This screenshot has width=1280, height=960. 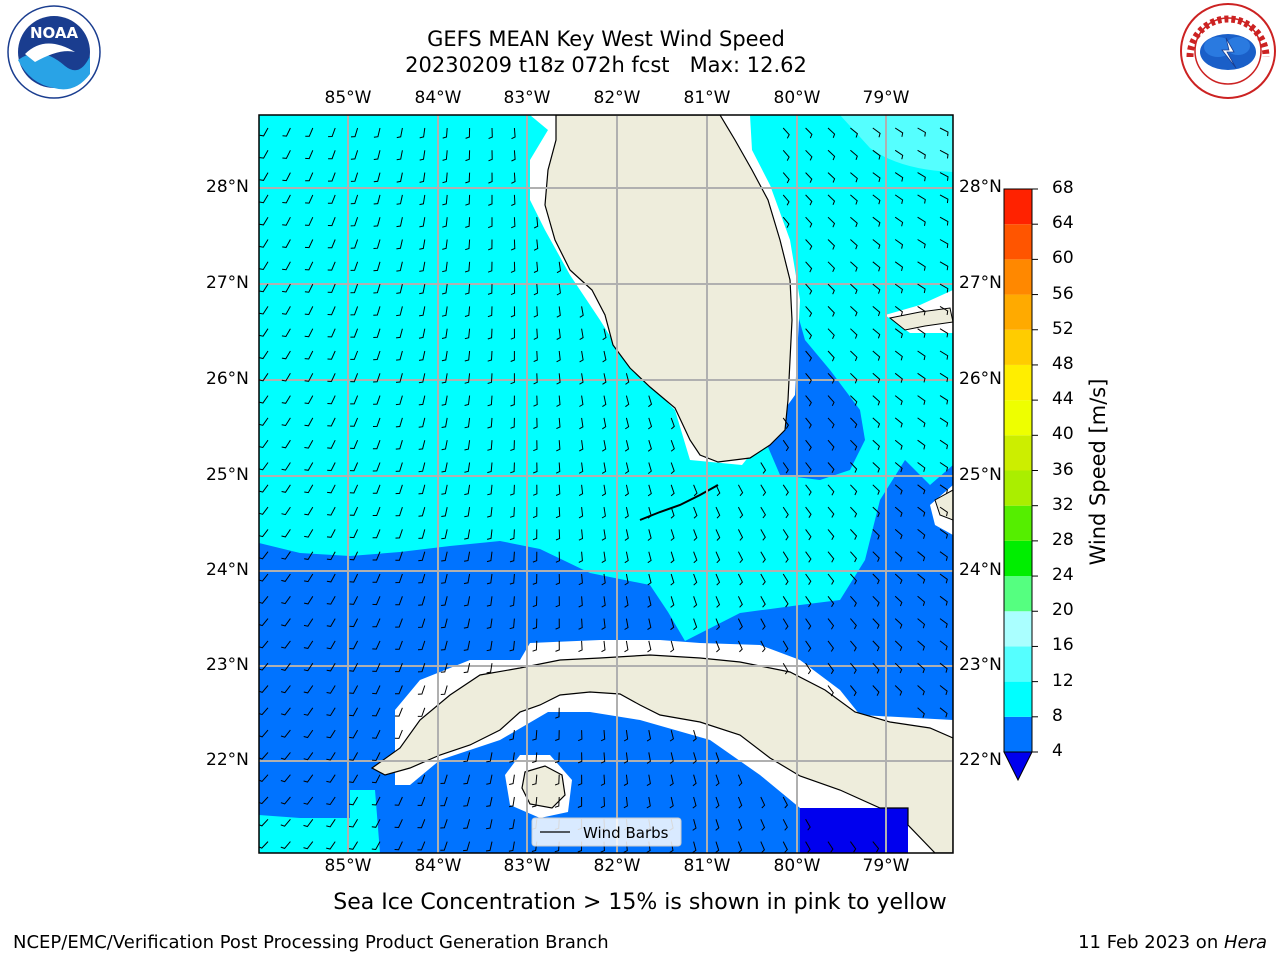 I want to click on noaa-logo-text: NOAA, so click(x=54, y=33).